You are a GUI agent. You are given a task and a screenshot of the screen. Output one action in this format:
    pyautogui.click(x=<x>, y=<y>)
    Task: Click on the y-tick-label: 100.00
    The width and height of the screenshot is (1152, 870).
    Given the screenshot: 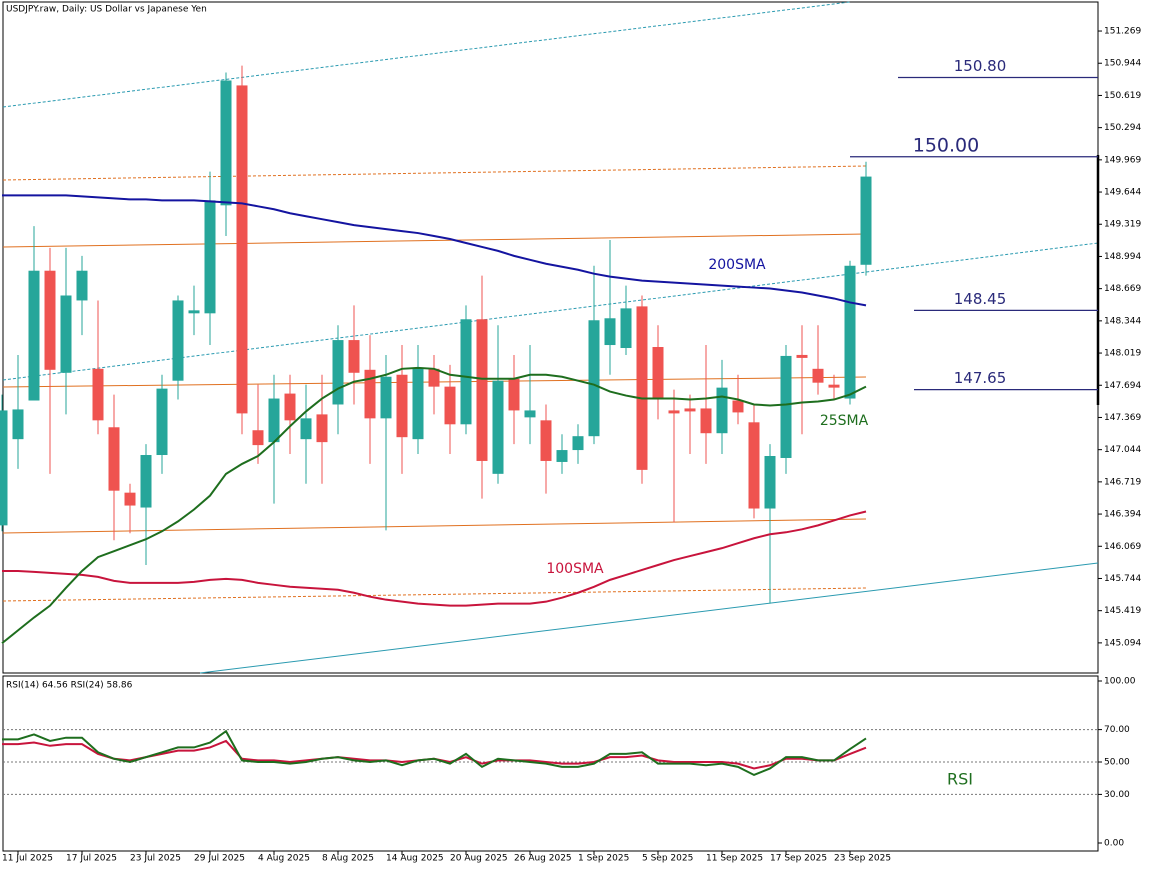 What is the action you would take?
    pyautogui.click(x=1120, y=682)
    